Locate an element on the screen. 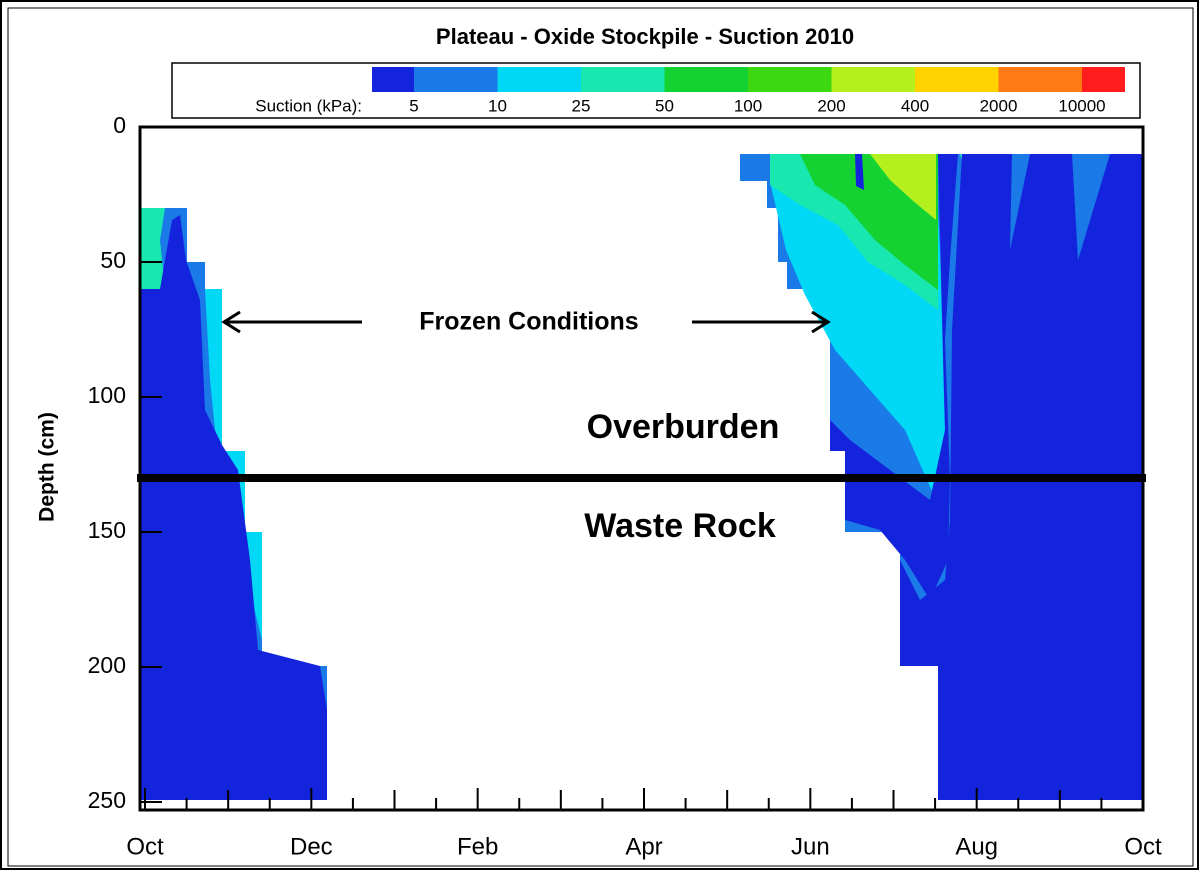 Image resolution: width=1200 pixels, height=876 pixels. annotation: Frozen Conditions is located at coordinates (528, 322).